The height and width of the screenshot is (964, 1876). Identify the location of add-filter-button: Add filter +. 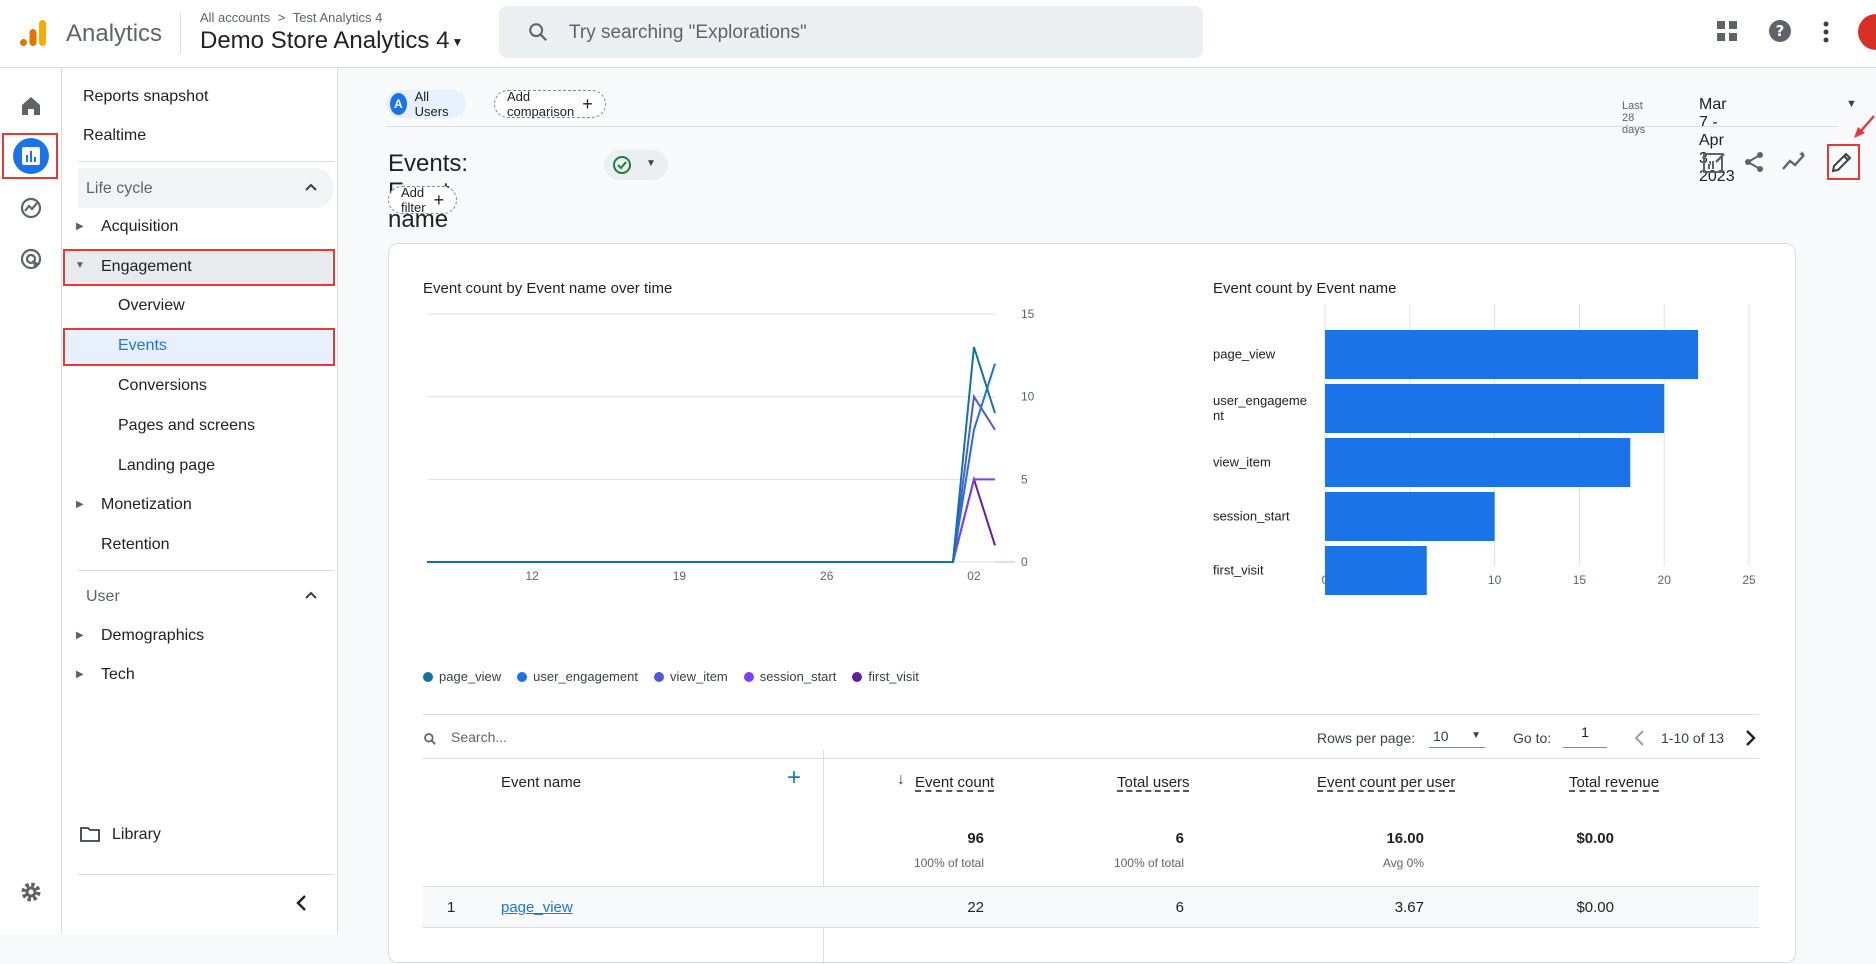
(423, 200).